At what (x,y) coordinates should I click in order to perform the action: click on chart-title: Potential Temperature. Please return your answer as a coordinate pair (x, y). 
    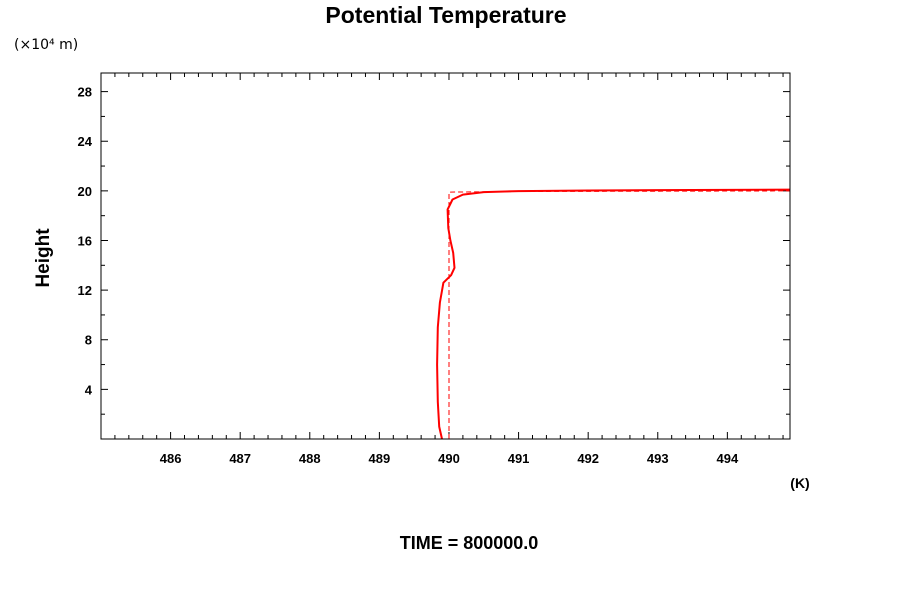
    Looking at the image, I should click on (445, 15).